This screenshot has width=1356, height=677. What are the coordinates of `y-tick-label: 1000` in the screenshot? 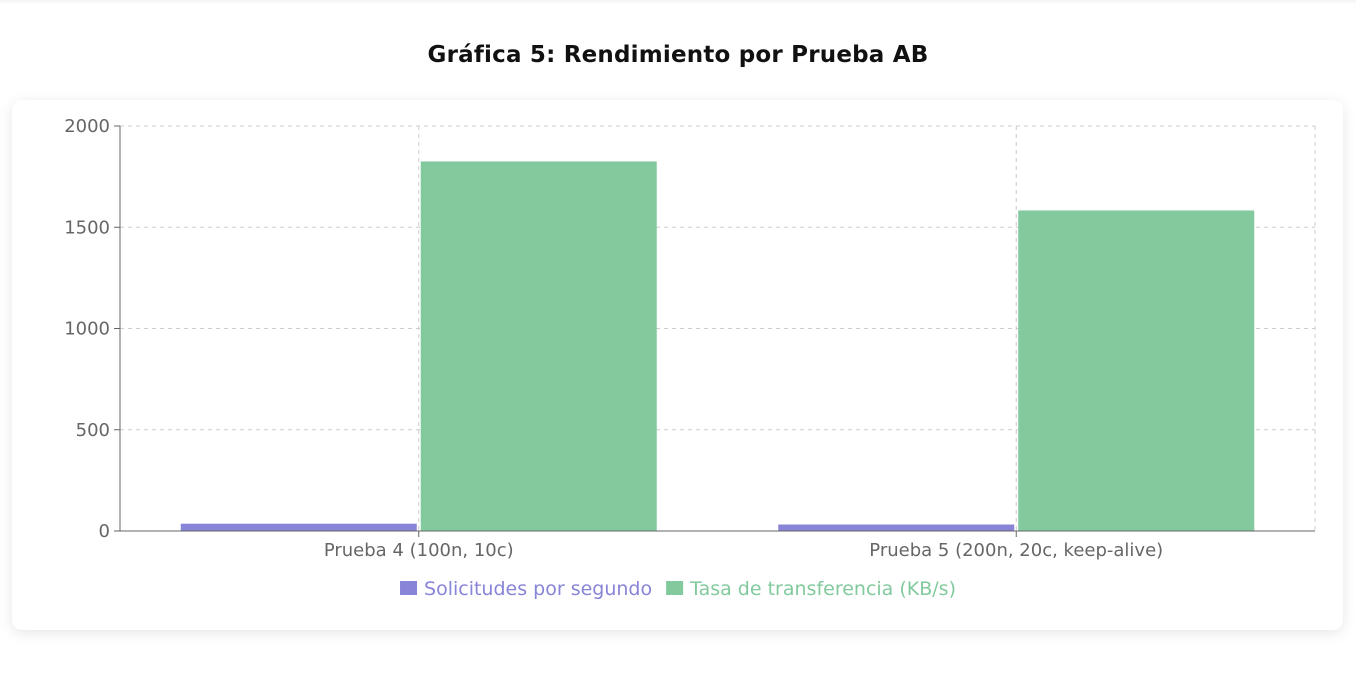 It's located at (87, 329).